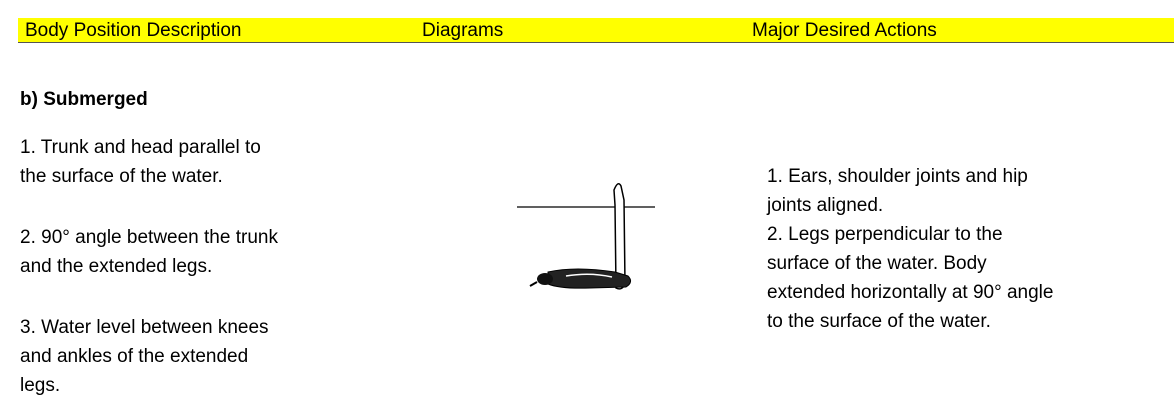  Describe the element at coordinates (121, 176) in the screenshot. I see `text-line: the surface of the water.` at that location.